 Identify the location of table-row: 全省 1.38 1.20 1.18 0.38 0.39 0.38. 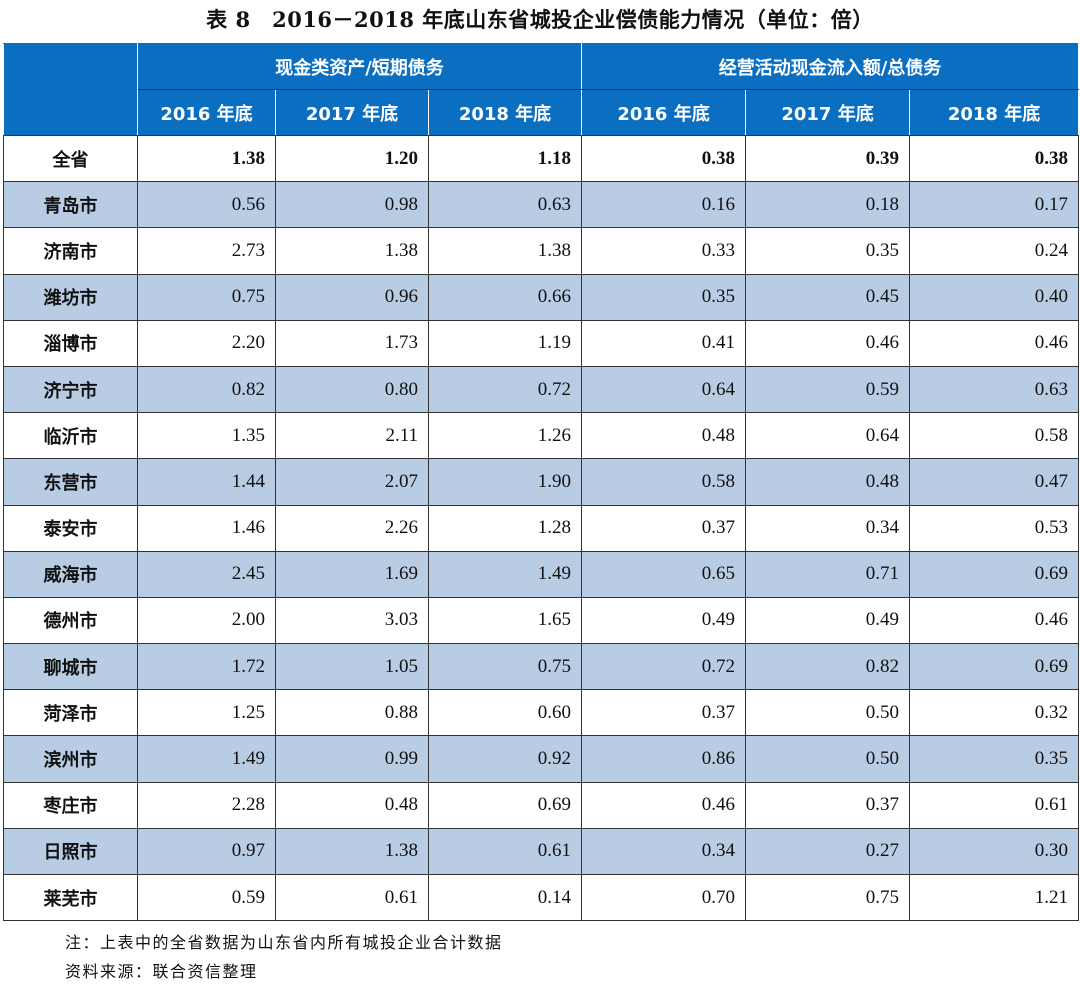
(541, 158).